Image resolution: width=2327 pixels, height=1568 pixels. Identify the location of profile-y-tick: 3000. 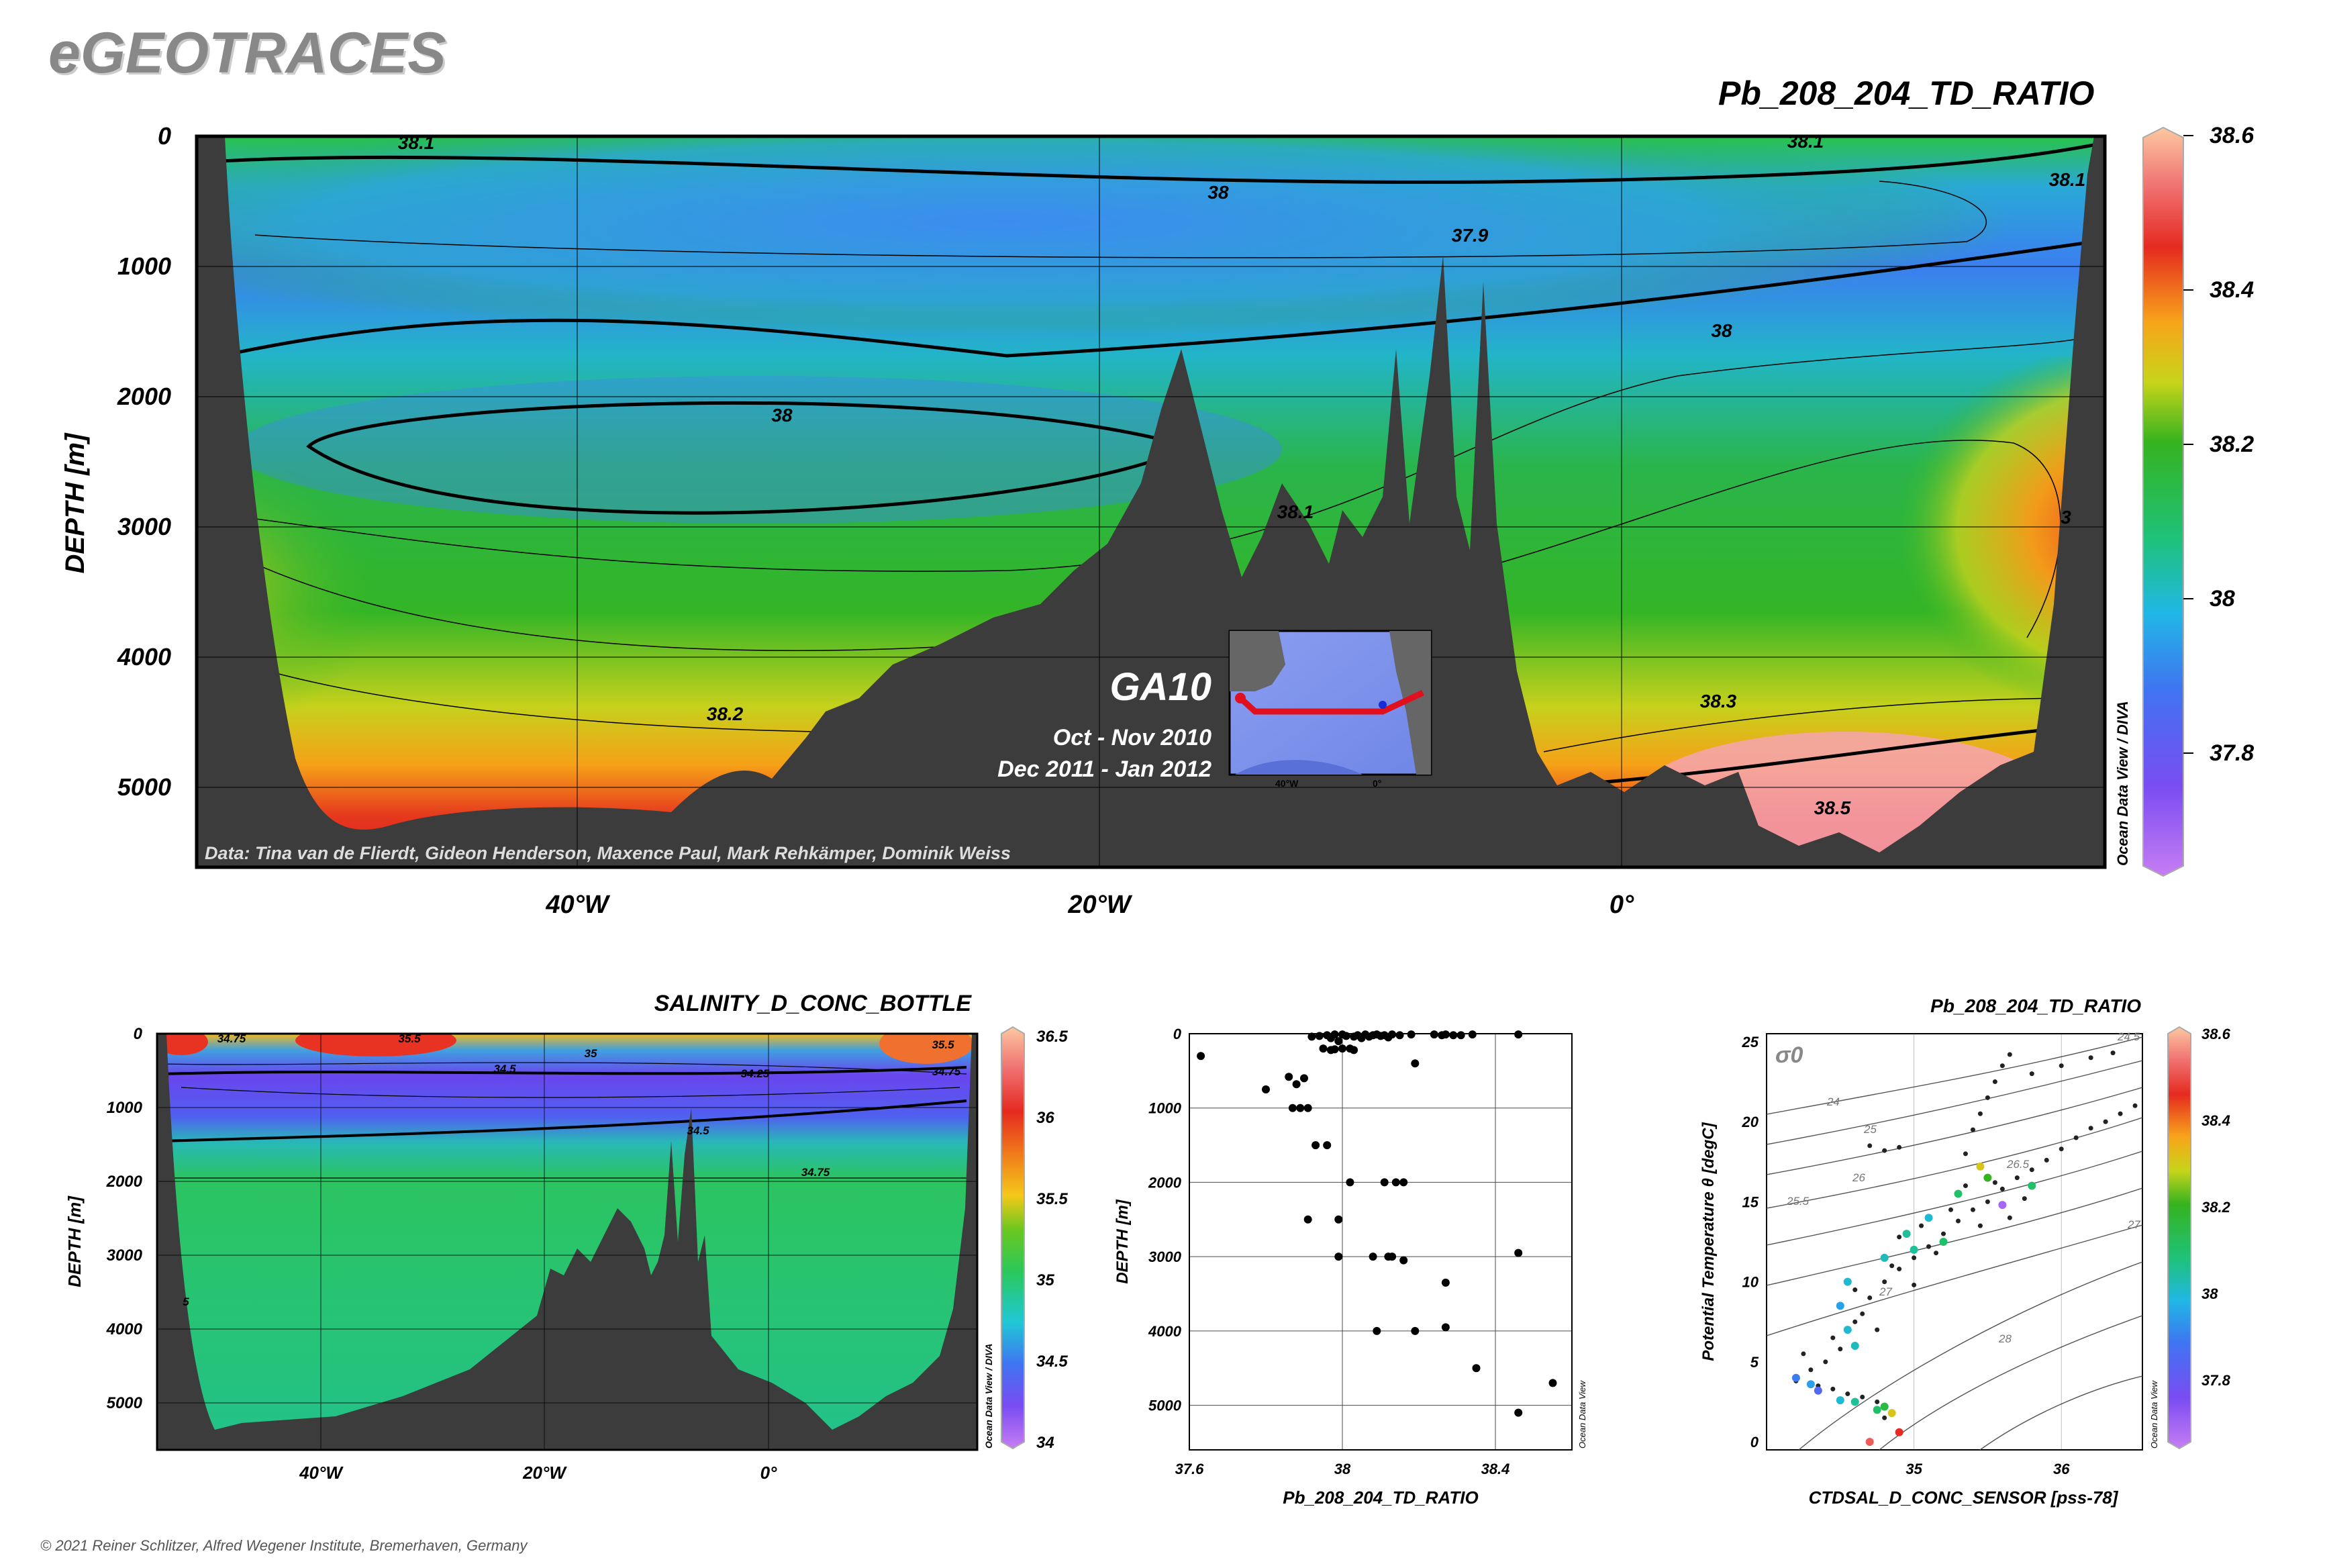
(1165, 1257).